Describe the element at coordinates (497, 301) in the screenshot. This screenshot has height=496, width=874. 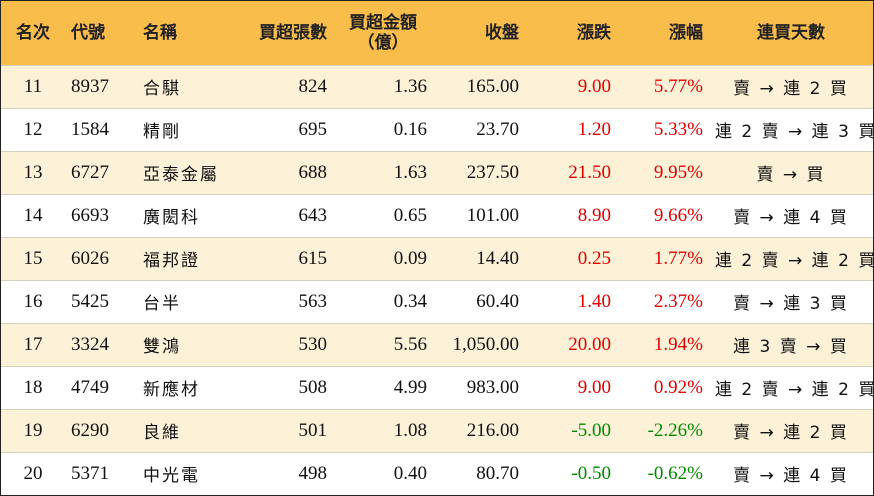
I see `cell-close: 60.40` at that location.